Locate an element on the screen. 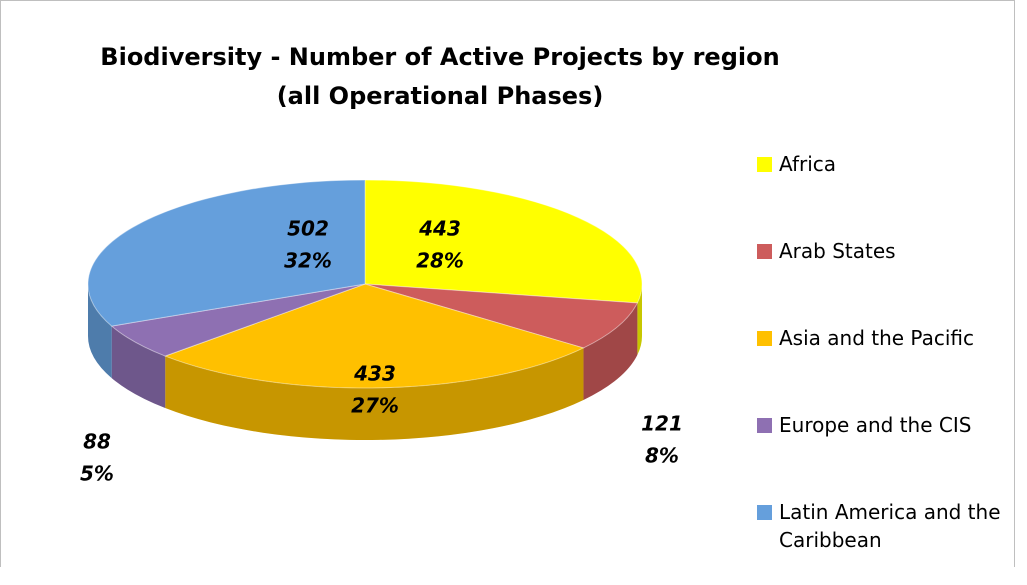  legend-label: Africa is located at coordinates (808, 164).